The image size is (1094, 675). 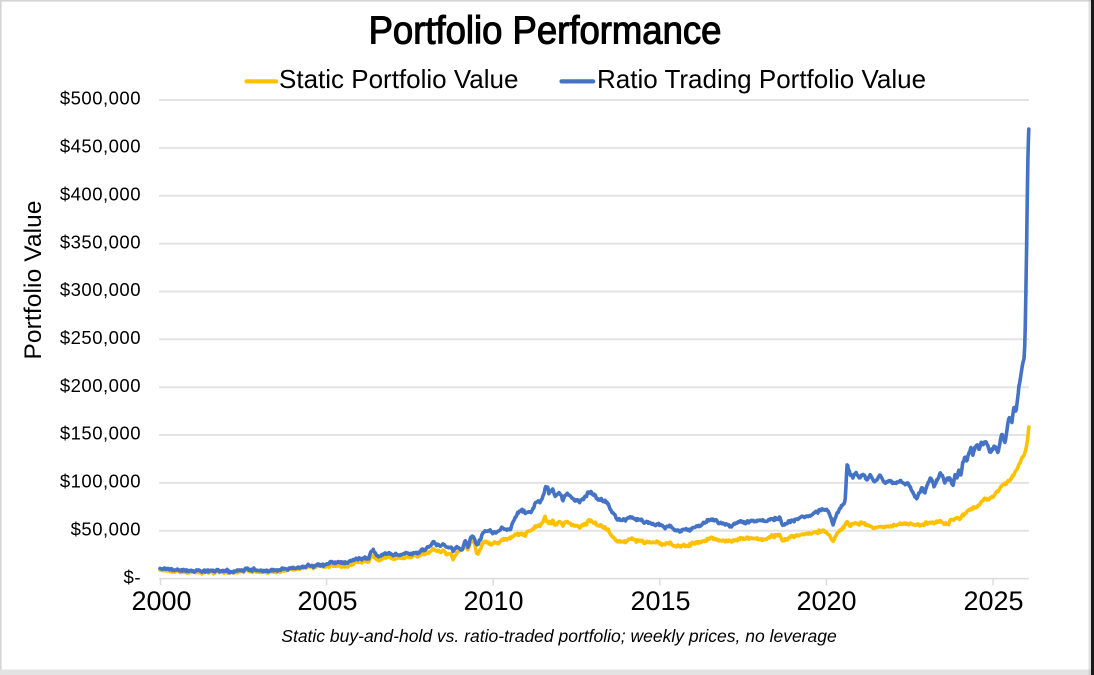 What do you see at coordinates (100, 98) in the screenshot?
I see `svg-text: $500,000` at bounding box center [100, 98].